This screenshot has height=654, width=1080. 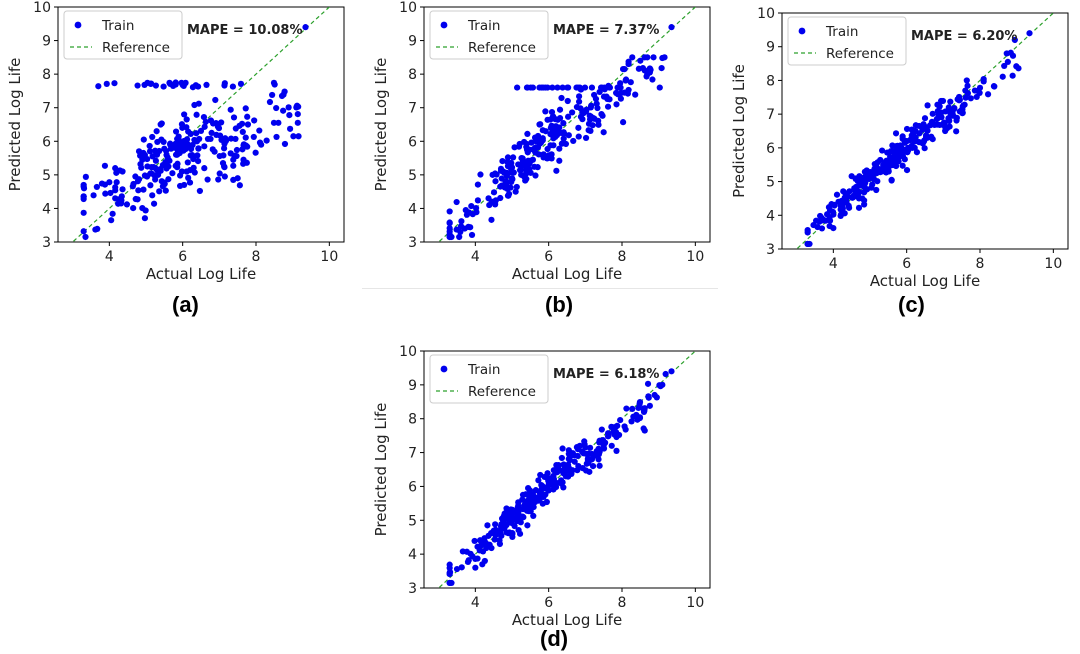 What do you see at coordinates (78, 25) in the screenshot?
I see `legend-train-marker` at bounding box center [78, 25].